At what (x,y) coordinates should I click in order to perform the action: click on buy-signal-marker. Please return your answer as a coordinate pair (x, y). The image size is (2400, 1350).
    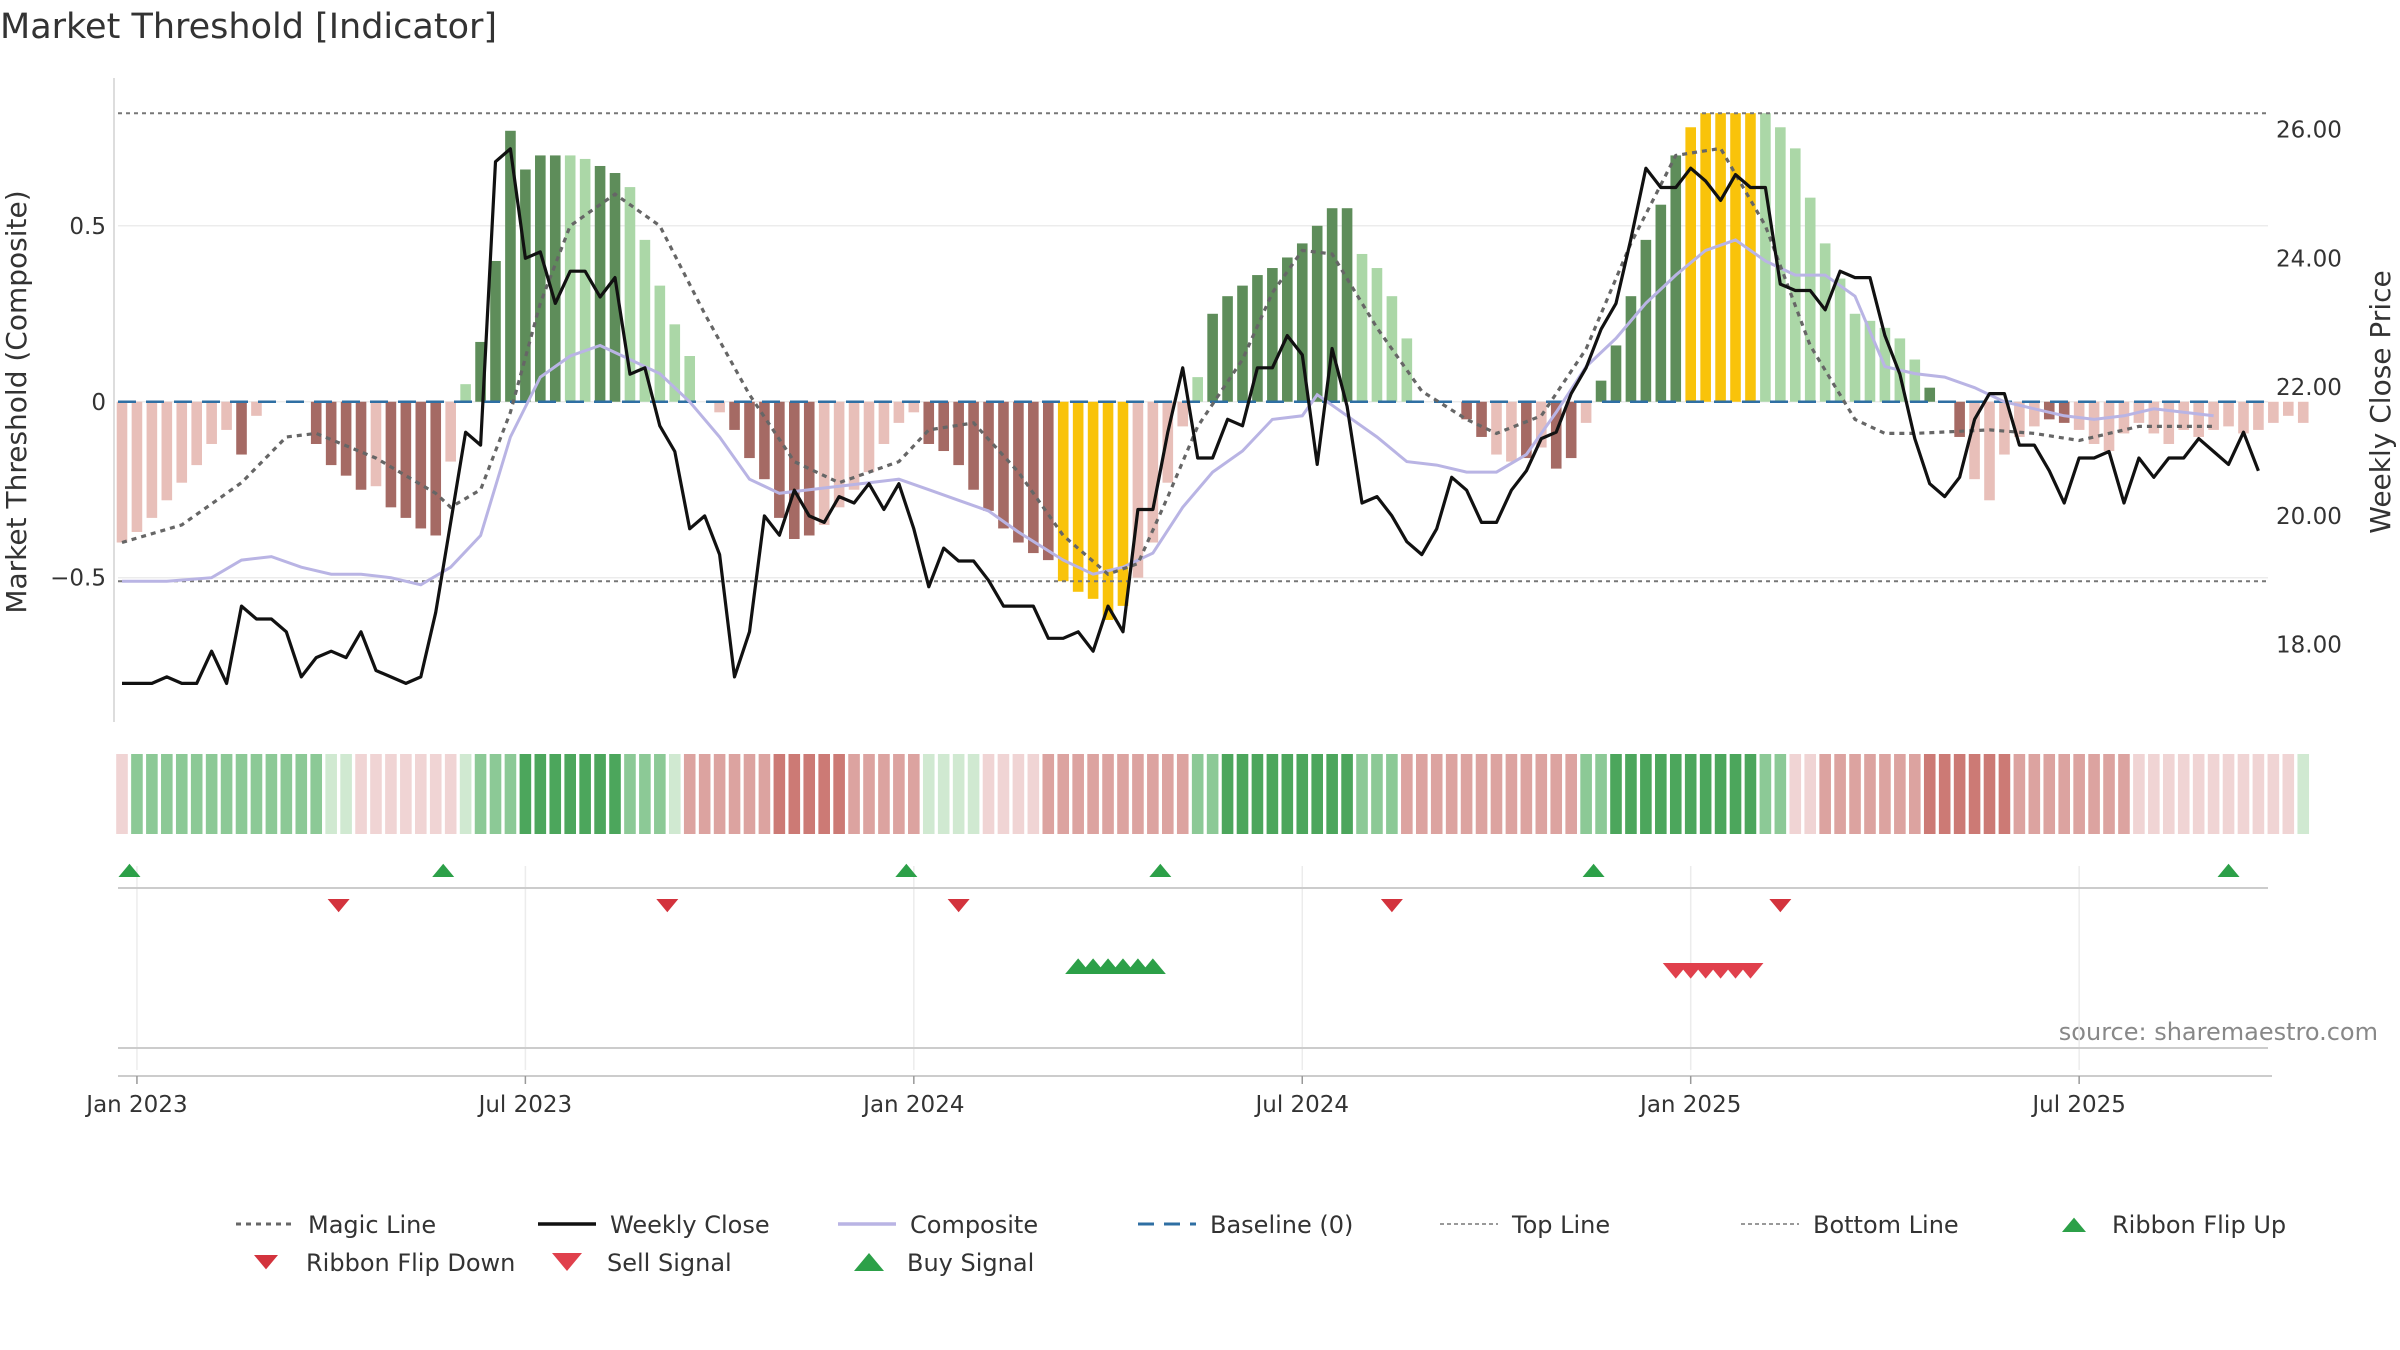
    Looking at the image, I should click on (1152, 966).